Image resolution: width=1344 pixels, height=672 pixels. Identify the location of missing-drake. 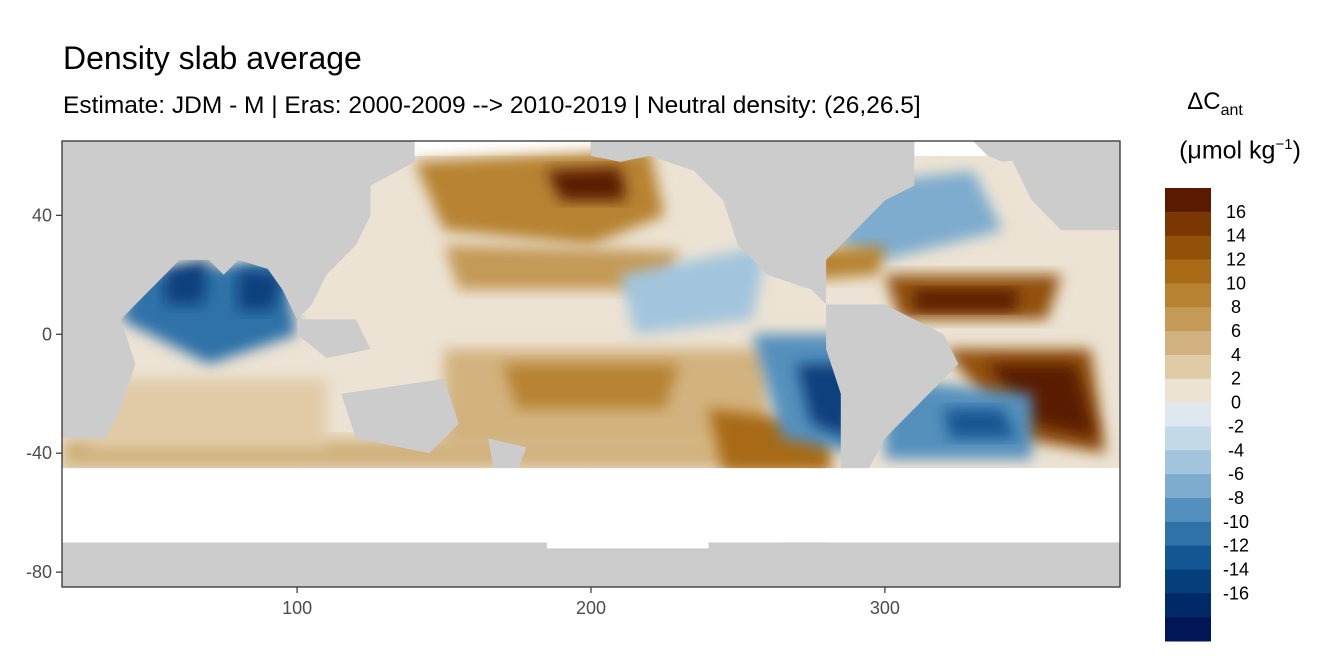
(862, 500).